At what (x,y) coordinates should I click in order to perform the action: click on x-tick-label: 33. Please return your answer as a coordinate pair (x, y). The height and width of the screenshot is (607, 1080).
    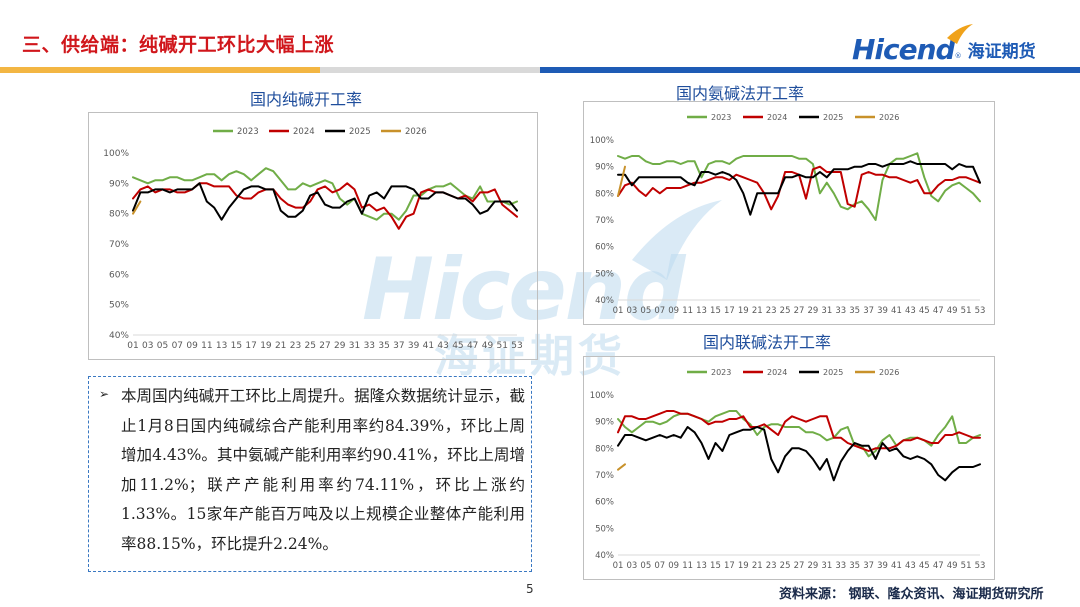
    Looking at the image, I should click on (840, 566).